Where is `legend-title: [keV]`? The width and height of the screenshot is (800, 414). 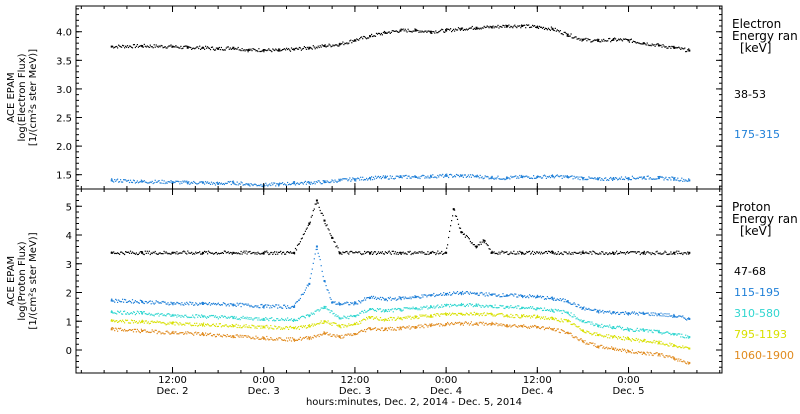
legend-title: [keV] is located at coordinates (755, 231).